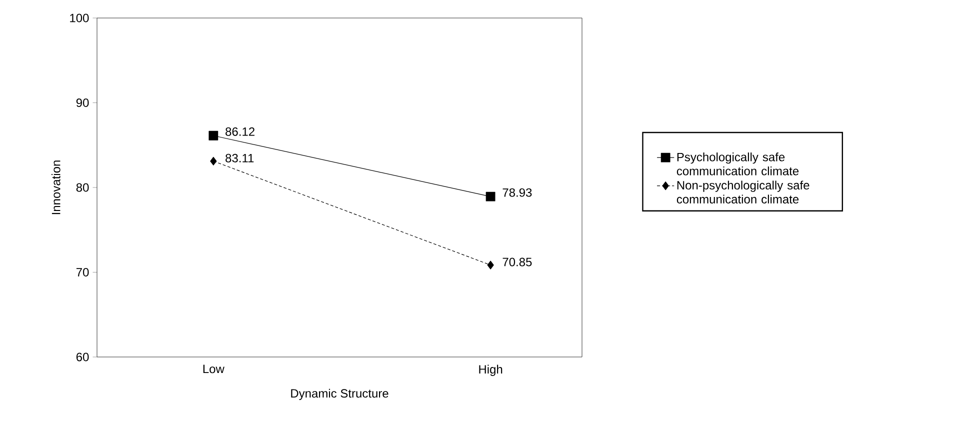  I want to click on y-tick-label: 80, so click(82, 187).